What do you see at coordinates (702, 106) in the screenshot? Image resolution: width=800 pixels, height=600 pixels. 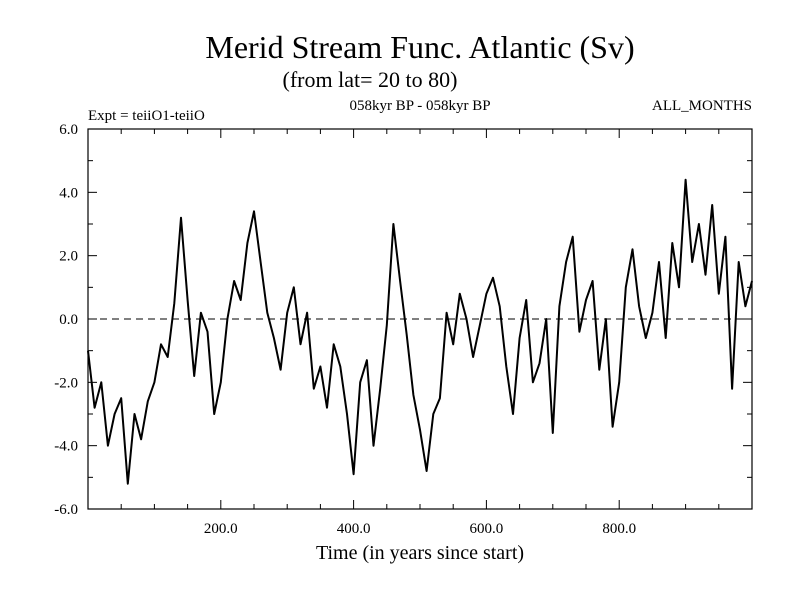 I see `months-label: ALL_MONTHS` at bounding box center [702, 106].